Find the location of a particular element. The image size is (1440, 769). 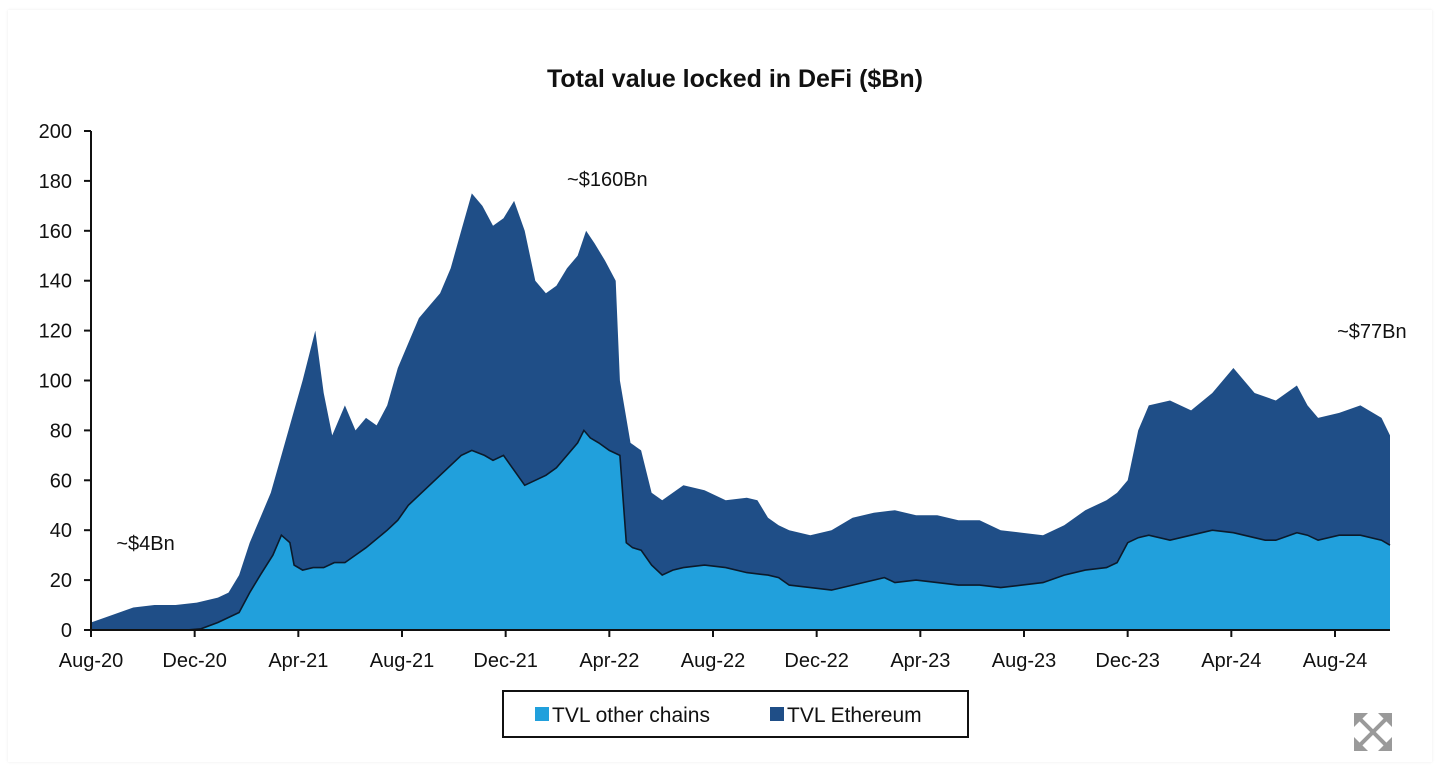

x-tick-label: Aug-22 is located at coordinates (713, 661).